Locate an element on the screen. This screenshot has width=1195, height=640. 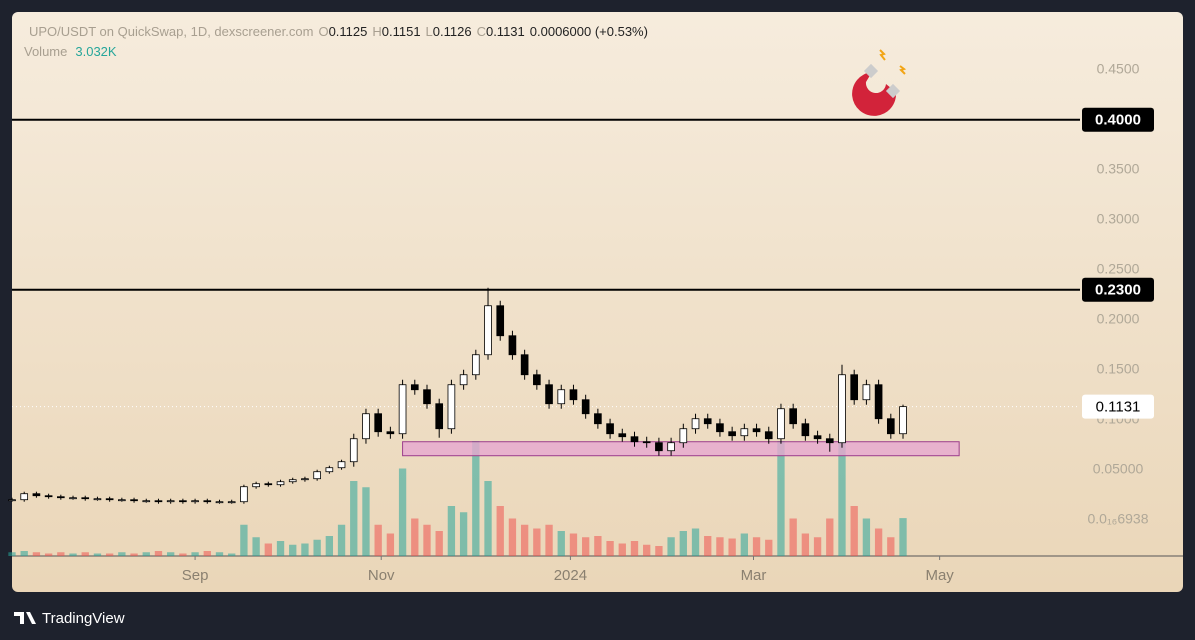
support-zone is located at coordinates (681, 449).